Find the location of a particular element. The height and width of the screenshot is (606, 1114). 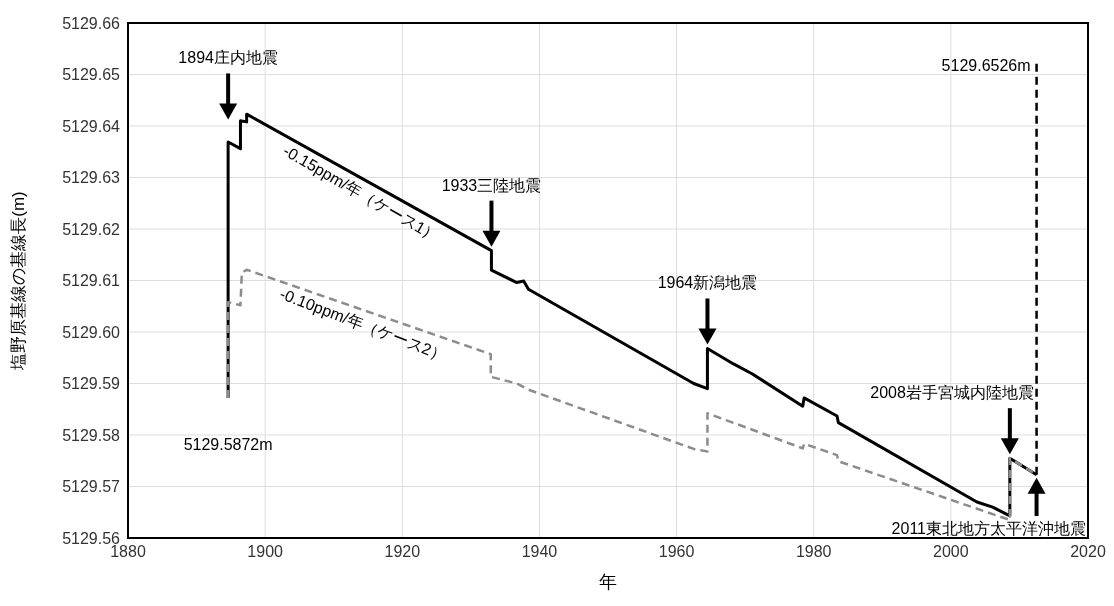

y-tick-label: 5129.66 is located at coordinates (91, 23).